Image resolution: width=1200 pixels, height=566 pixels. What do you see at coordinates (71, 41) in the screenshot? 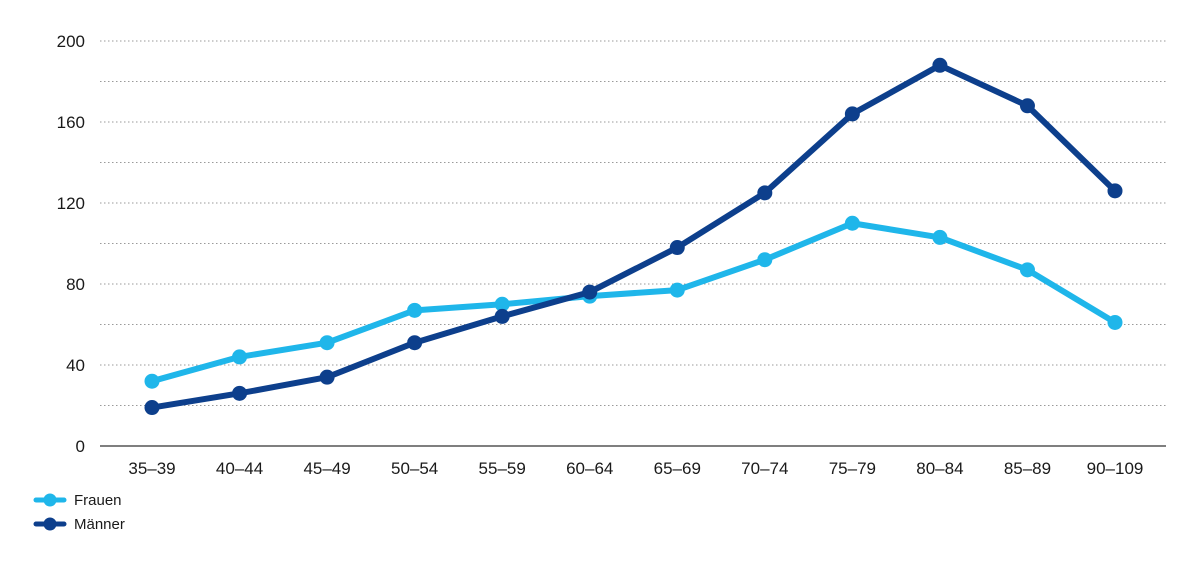
I see `y-tick-label: 200` at bounding box center [71, 41].